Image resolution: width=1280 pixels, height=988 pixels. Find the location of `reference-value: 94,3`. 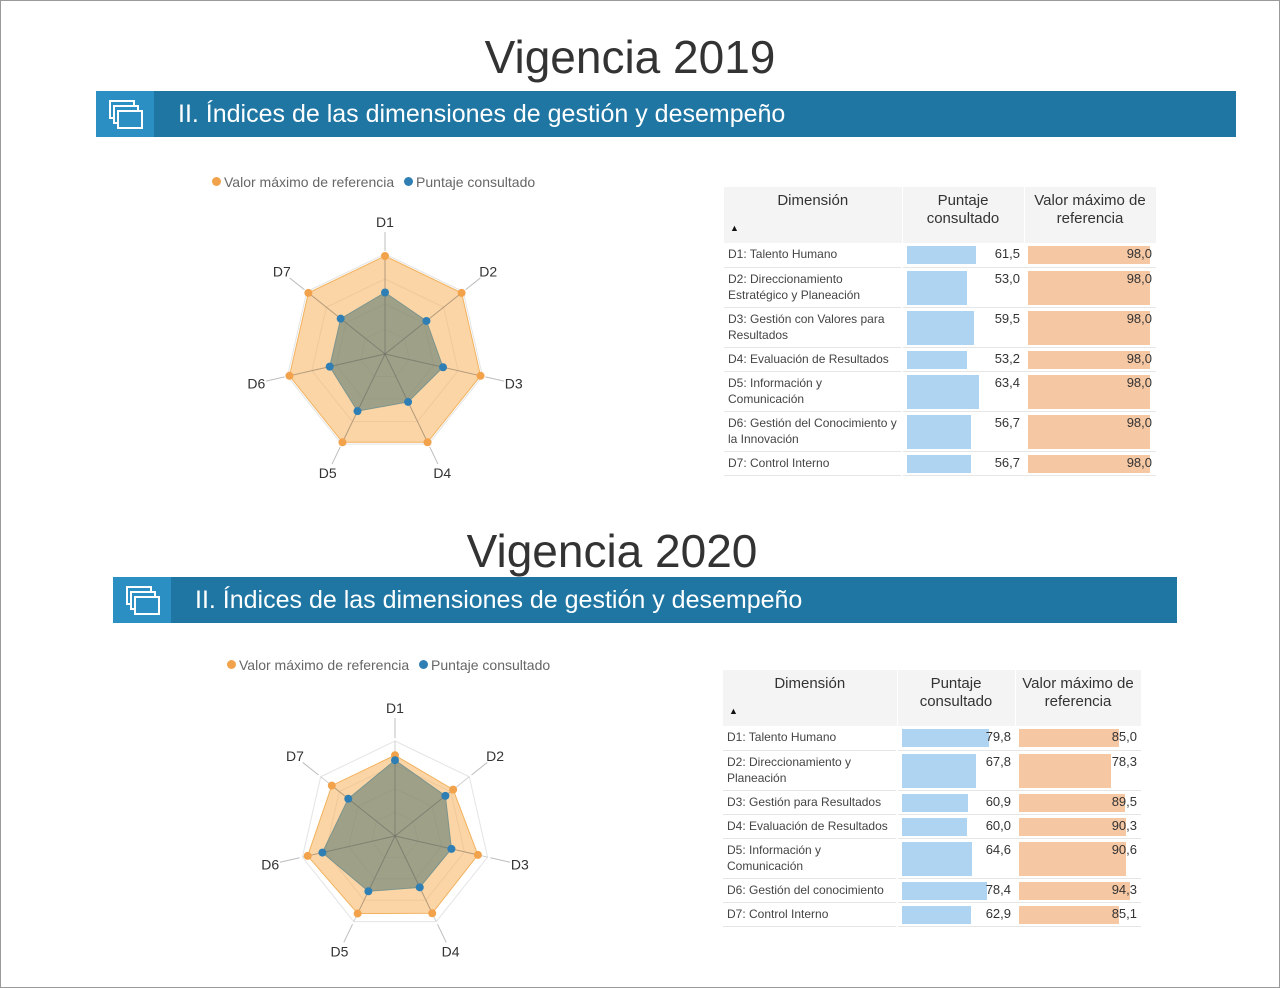

reference-value: 94,3 is located at coordinates (1124, 889).